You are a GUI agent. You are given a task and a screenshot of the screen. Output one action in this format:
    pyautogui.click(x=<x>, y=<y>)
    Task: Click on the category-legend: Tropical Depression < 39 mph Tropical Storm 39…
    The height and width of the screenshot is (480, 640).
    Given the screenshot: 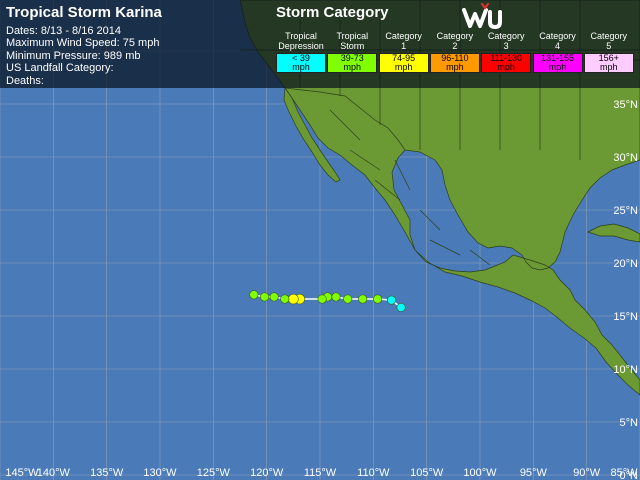 What is the action you would take?
    pyautogui.click(x=455, y=52)
    